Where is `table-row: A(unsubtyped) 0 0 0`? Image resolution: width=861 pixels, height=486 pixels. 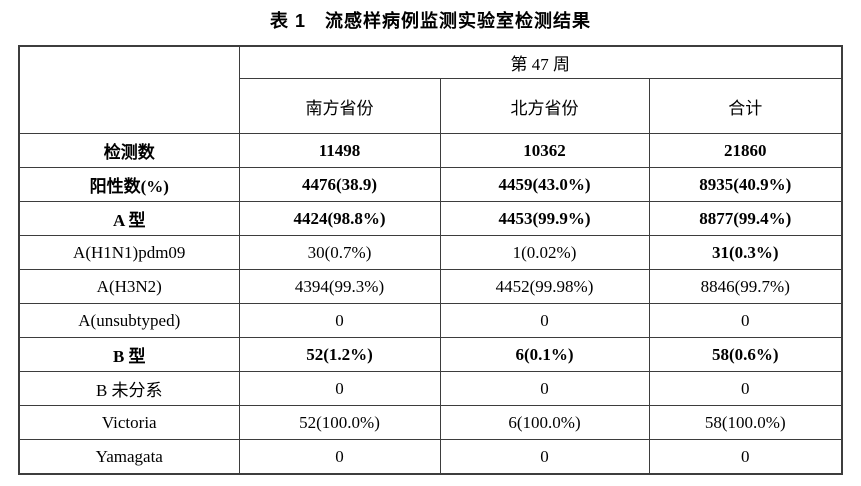 table-row: A(unsubtyped) 0 0 0 is located at coordinates (430, 320).